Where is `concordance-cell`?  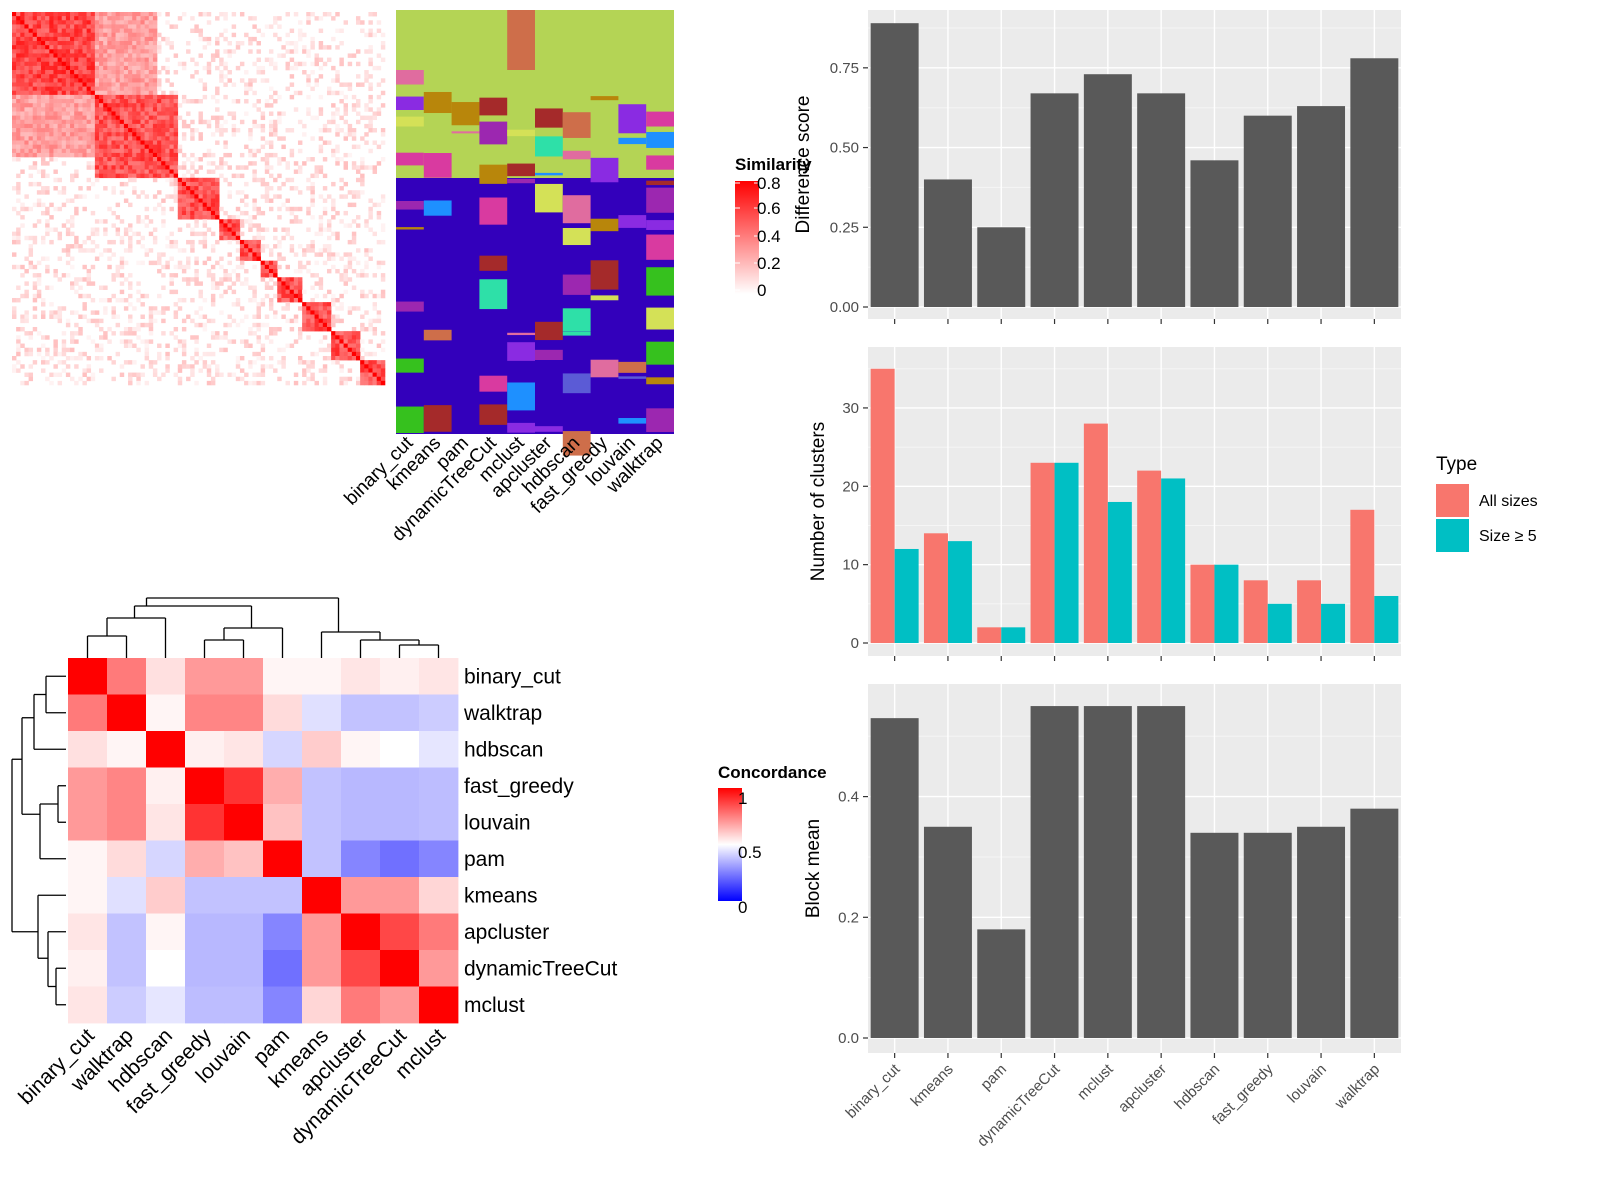
concordance-cell is located at coordinates (205, 749).